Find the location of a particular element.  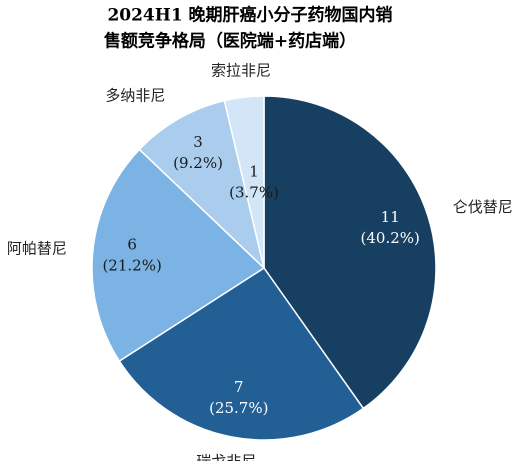

category-label: 瑞戈非尼 is located at coordinates (226, 456).